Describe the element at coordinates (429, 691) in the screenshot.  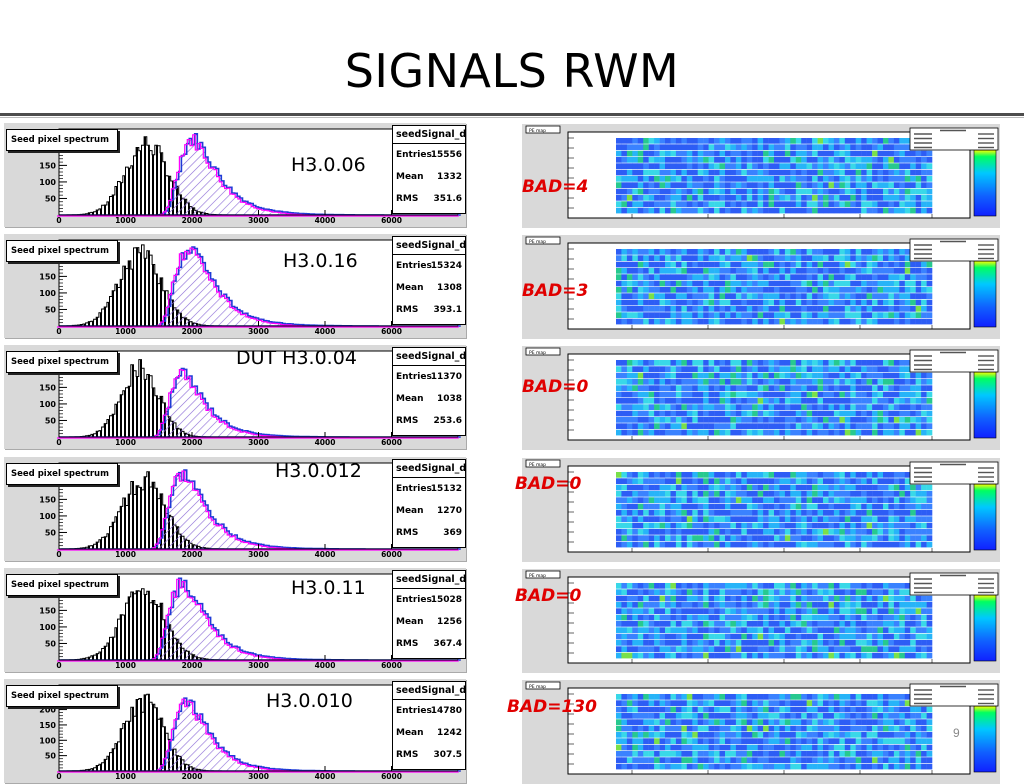
I see `stats-name: seedSignal_d5` at that location.